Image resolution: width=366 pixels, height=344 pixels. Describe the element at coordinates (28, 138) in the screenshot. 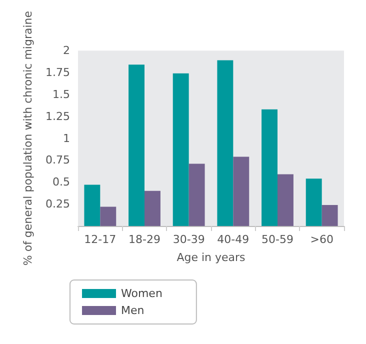

I see `y-axis-title: % of general population with chronic migraine` at that location.